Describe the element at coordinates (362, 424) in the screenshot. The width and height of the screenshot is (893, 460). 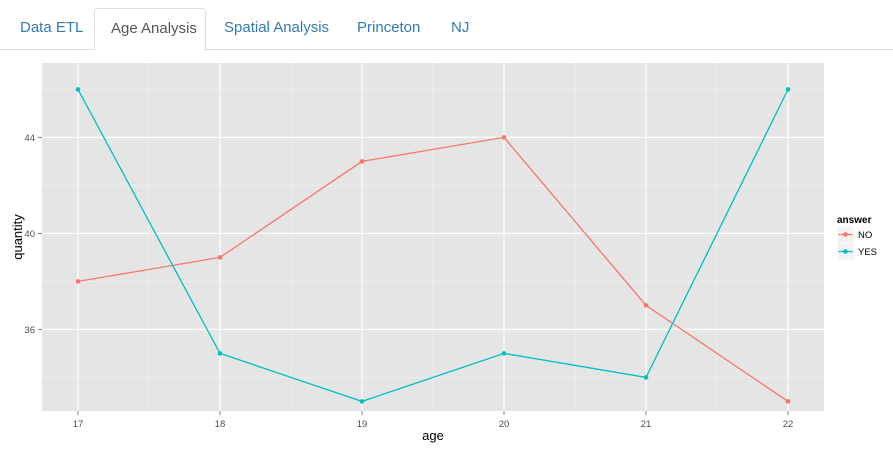
I see `x-tick-label: 19` at that location.